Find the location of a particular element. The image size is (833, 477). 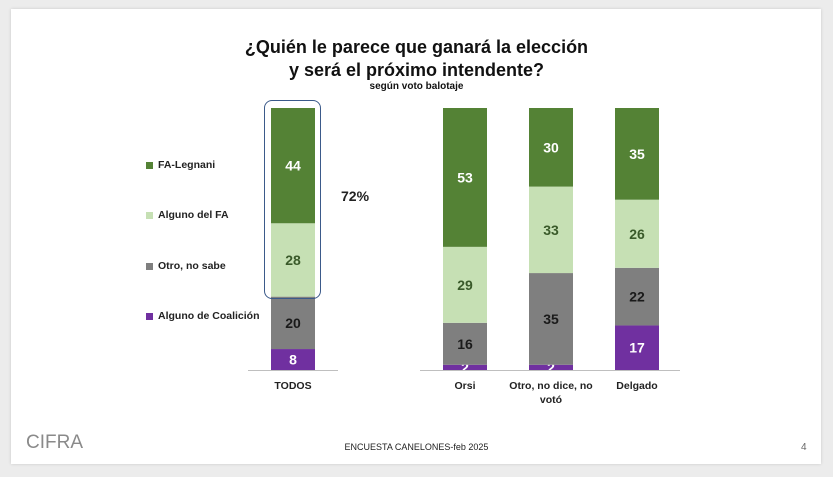

legend-label-alguno-fa: Alguno del FA is located at coordinates (193, 215).